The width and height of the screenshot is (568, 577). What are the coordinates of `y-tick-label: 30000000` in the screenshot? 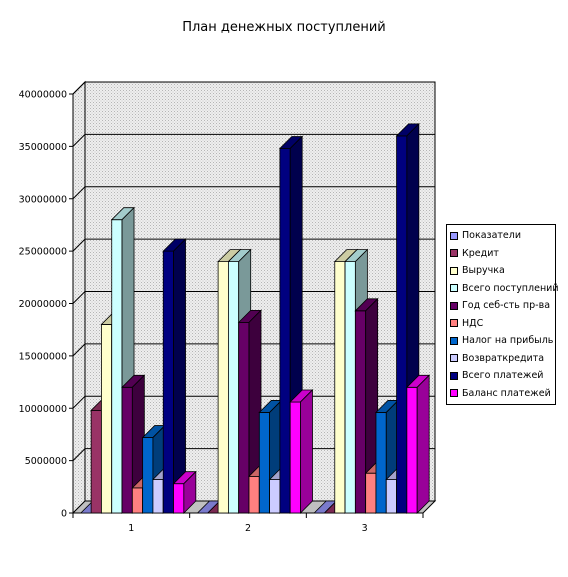 It's located at (43, 199).